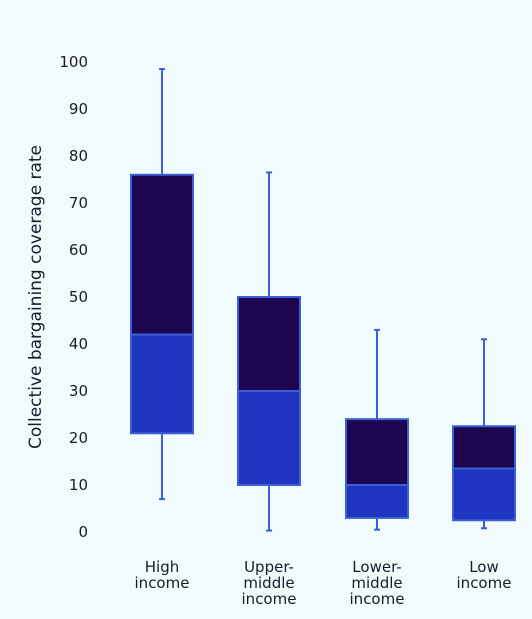 This screenshot has width=532, height=619. What do you see at coordinates (484, 567) in the screenshot?
I see `category-label-line: Low` at bounding box center [484, 567].